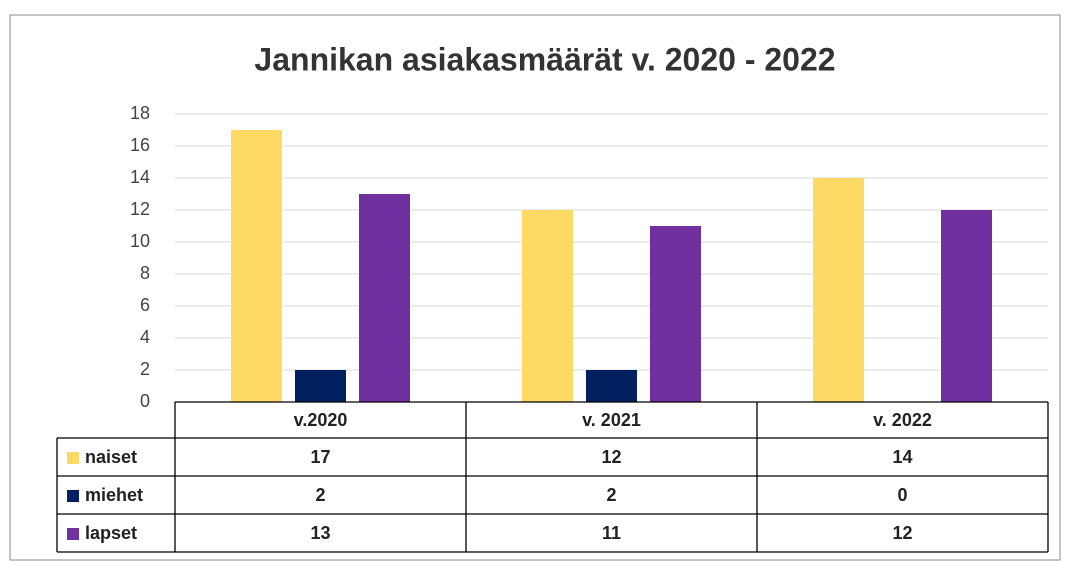  Describe the element at coordinates (145, 401) in the screenshot. I see `y-tick-label: 0` at that location.